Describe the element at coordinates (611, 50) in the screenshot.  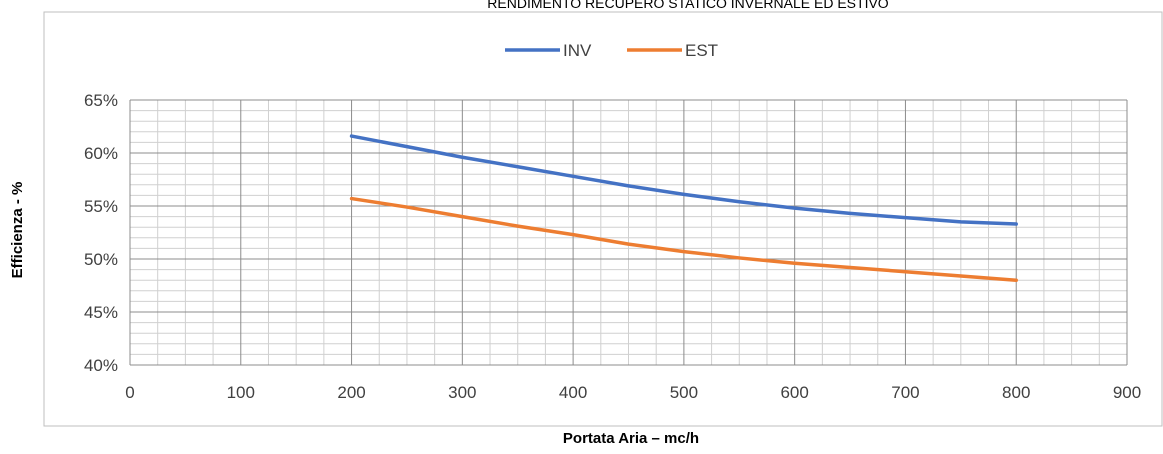
I see `legend: INV EST` at that location.